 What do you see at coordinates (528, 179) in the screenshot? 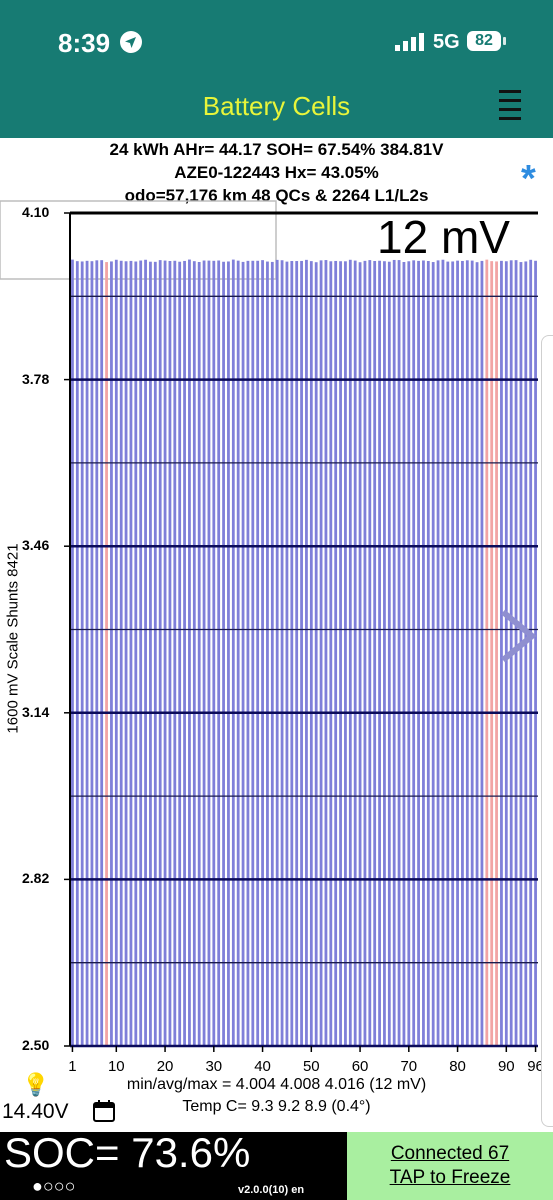
I see `star-icon: *` at bounding box center [528, 179].